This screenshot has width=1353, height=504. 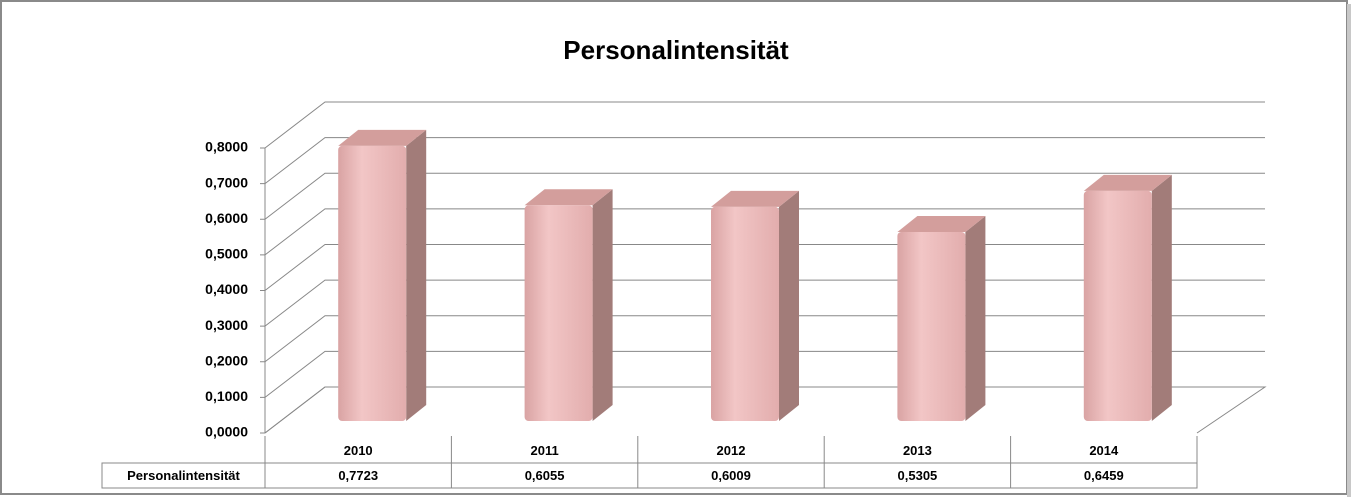 I want to click on y-tick-label: 0,1000, so click(x=226, y=396).